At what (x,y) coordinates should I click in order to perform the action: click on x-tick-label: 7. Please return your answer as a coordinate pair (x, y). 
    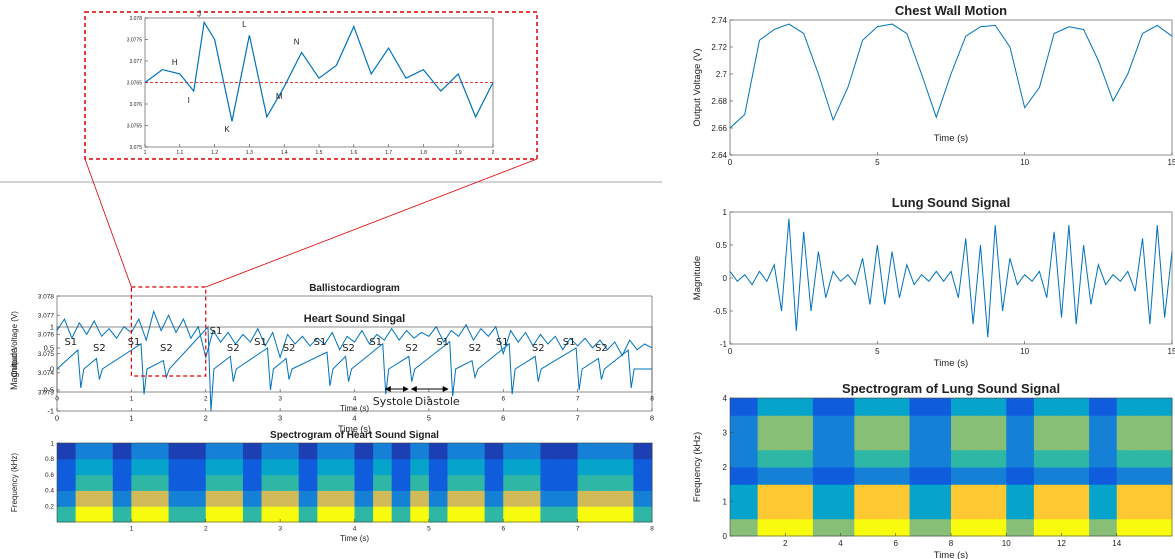
    Looking at the image, I should click on (578, 399).